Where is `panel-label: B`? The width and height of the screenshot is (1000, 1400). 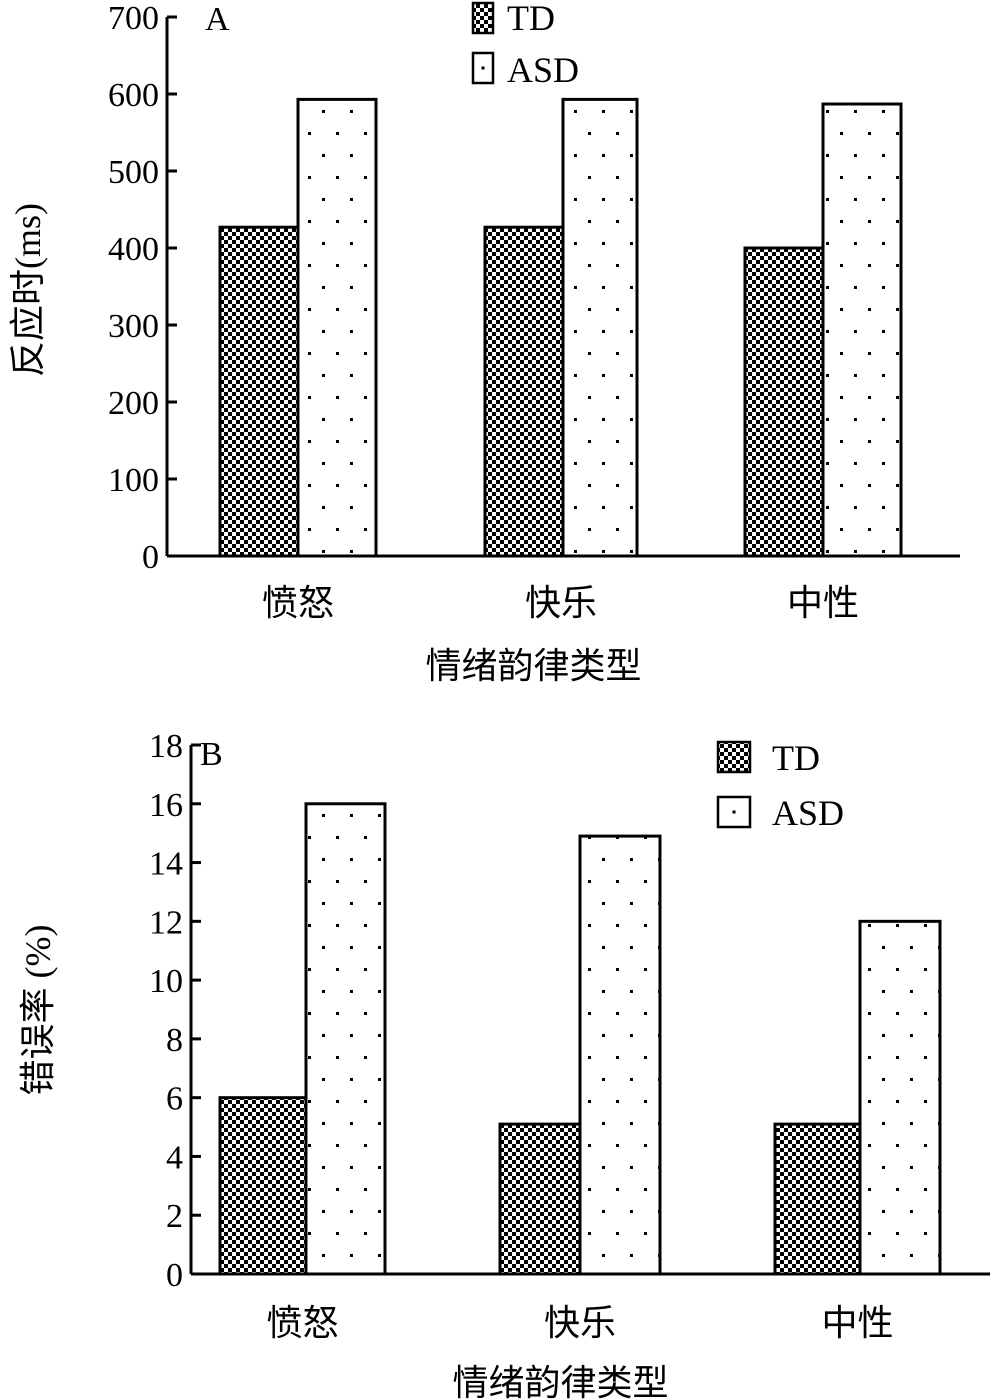
panel-label: B is located at coordinates (211, 754).